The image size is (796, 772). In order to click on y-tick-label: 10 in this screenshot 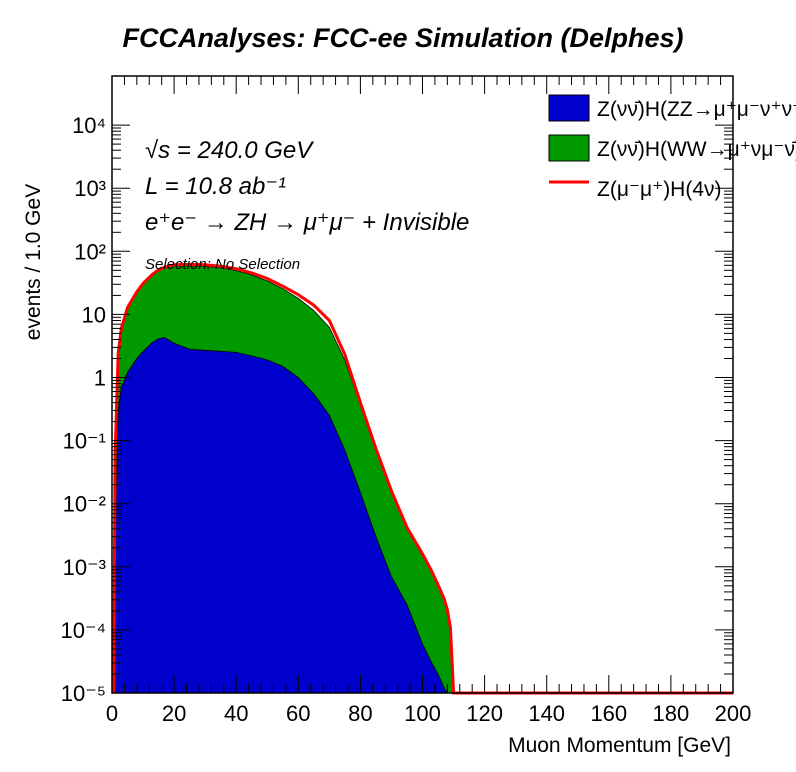, I will do `click(94, 314)`.